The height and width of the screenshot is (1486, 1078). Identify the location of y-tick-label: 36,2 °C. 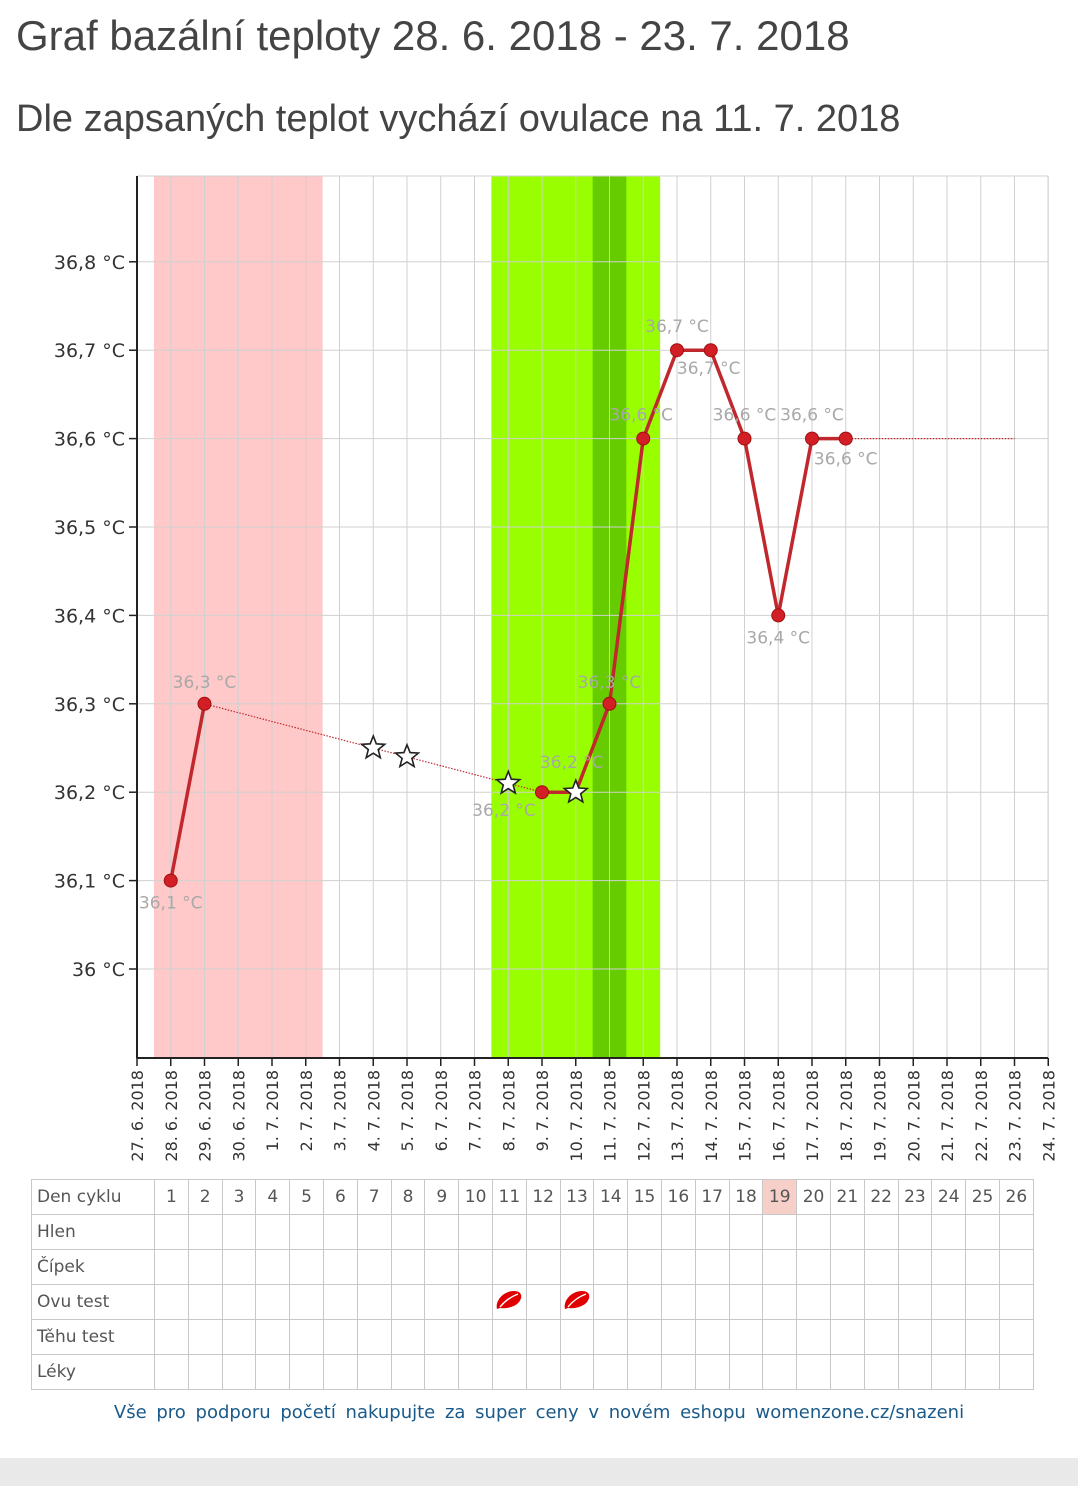
(89, 793).